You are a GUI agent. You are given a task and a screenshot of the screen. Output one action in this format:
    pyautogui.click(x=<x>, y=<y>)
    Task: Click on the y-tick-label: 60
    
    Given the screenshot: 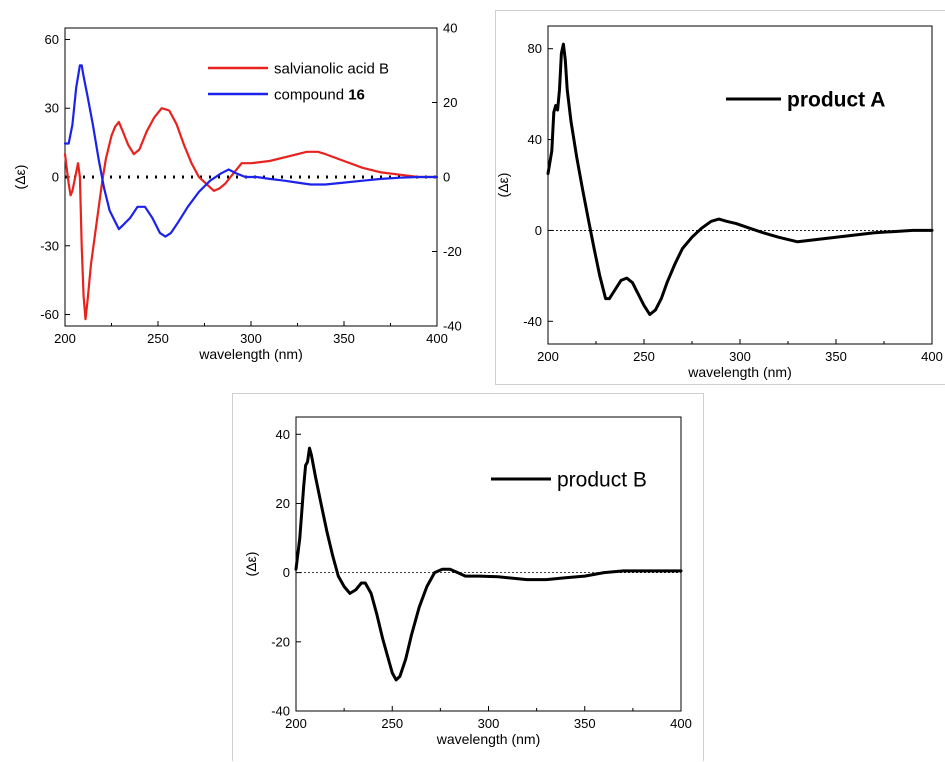 What is the action you would take?
    pyautogui.click(x=52, y=39)
    